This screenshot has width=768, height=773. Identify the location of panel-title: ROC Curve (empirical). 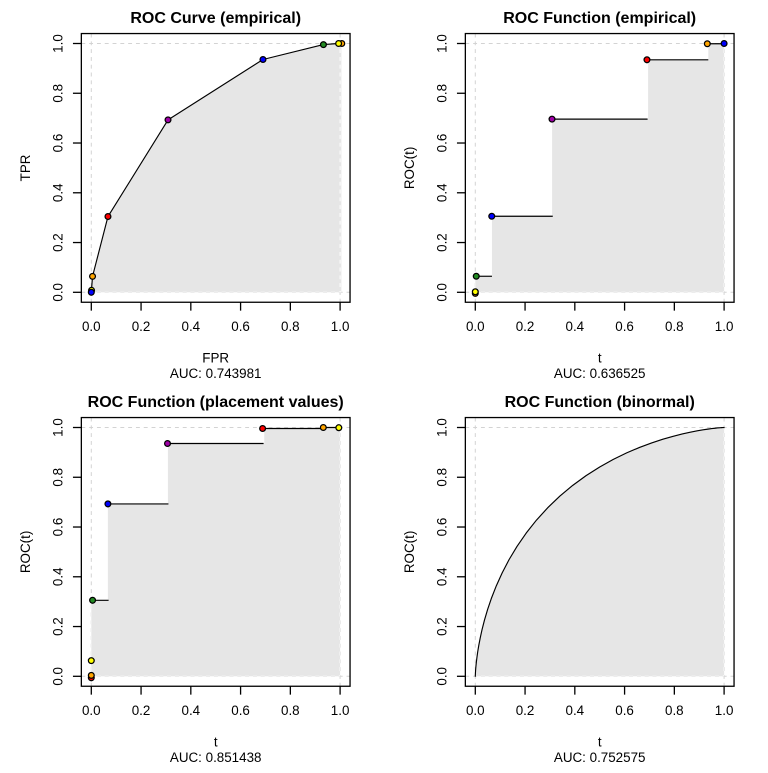
(215, 18).